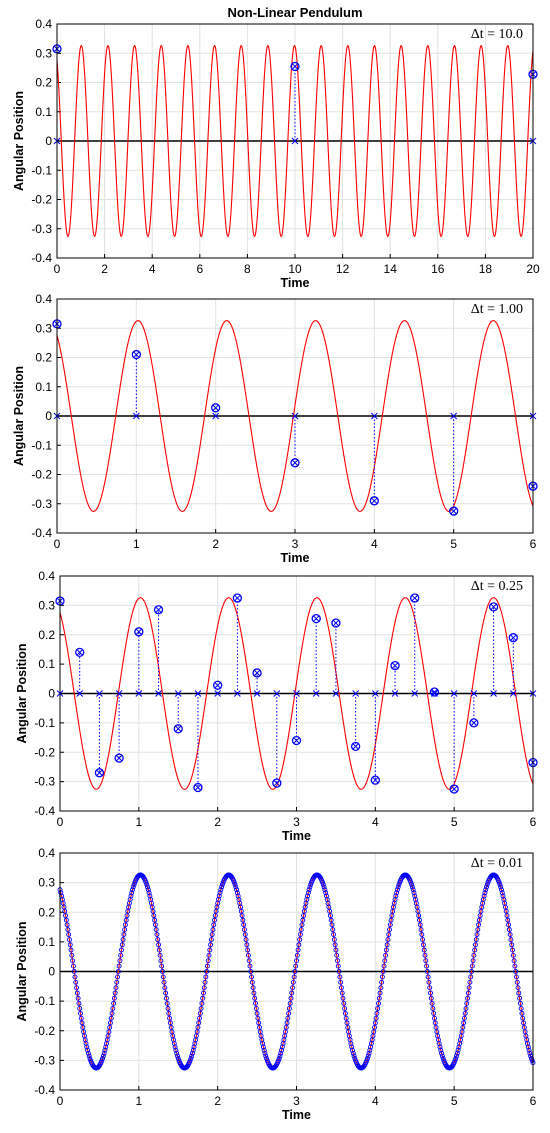 The width and height of the screenshot is (550, 1133). Describe the element at coordinates (138, 822) in the screenshot. I see `x-tick-label: 1` at that location.